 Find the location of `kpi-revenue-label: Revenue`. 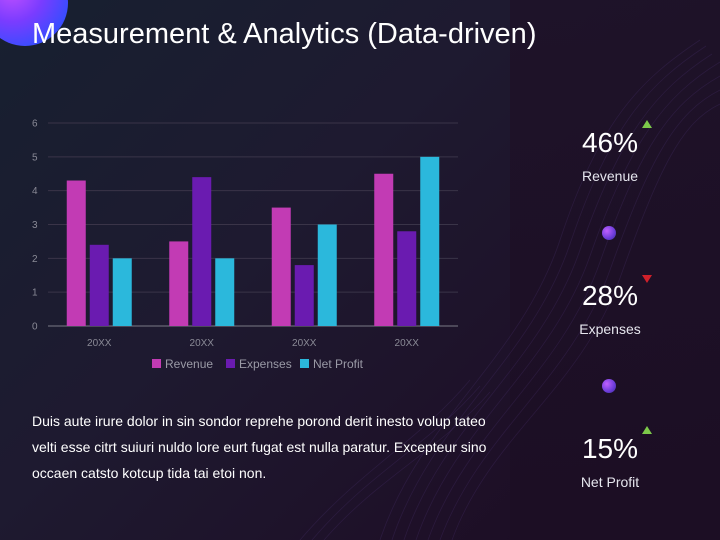

kpi-revenue-label: Revenue is located at coordinates (610, 176).